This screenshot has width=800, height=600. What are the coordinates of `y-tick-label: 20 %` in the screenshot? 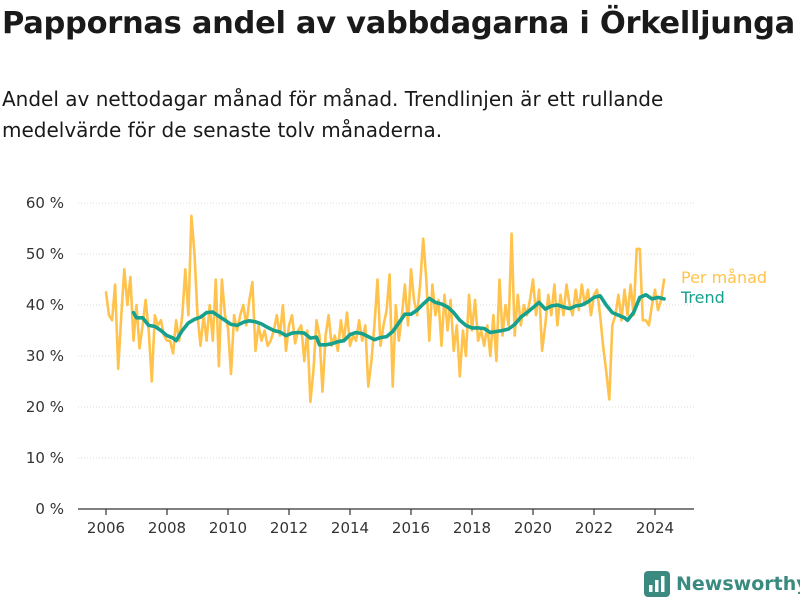 It's located at (45, 407).